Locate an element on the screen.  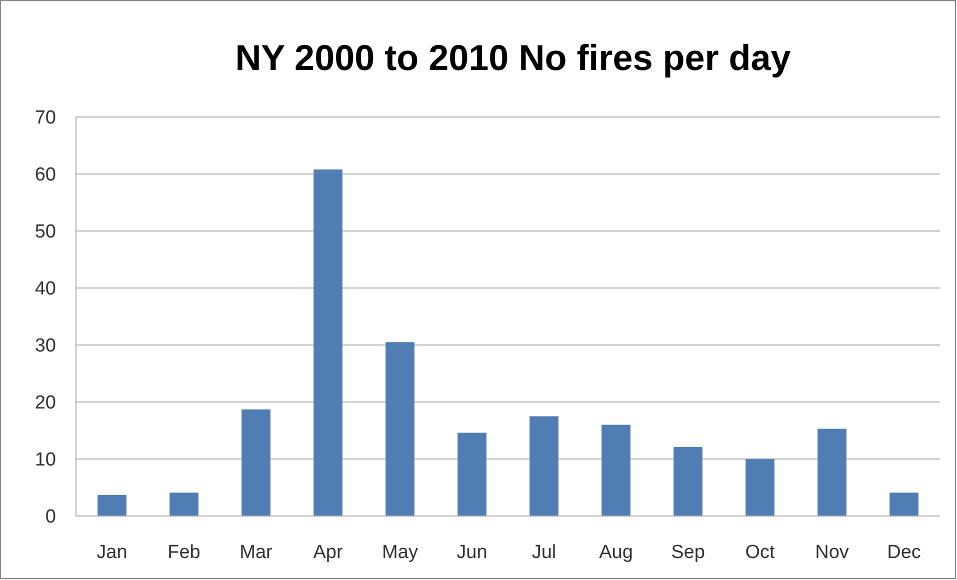
y-tick-label: 40 is located at coordinates (45, 289).